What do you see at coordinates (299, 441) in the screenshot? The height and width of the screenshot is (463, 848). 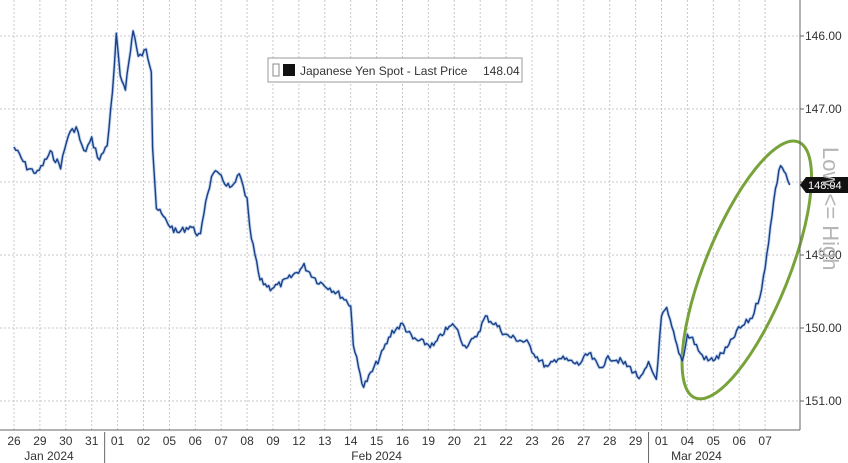 I see `x-tick-label: 12` at bounding box center [299, 441].